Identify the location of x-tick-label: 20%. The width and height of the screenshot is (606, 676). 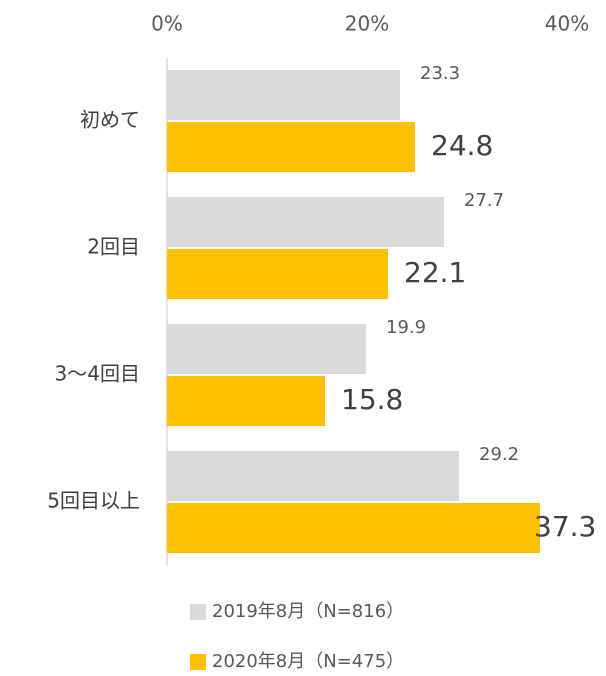
(367, 24).